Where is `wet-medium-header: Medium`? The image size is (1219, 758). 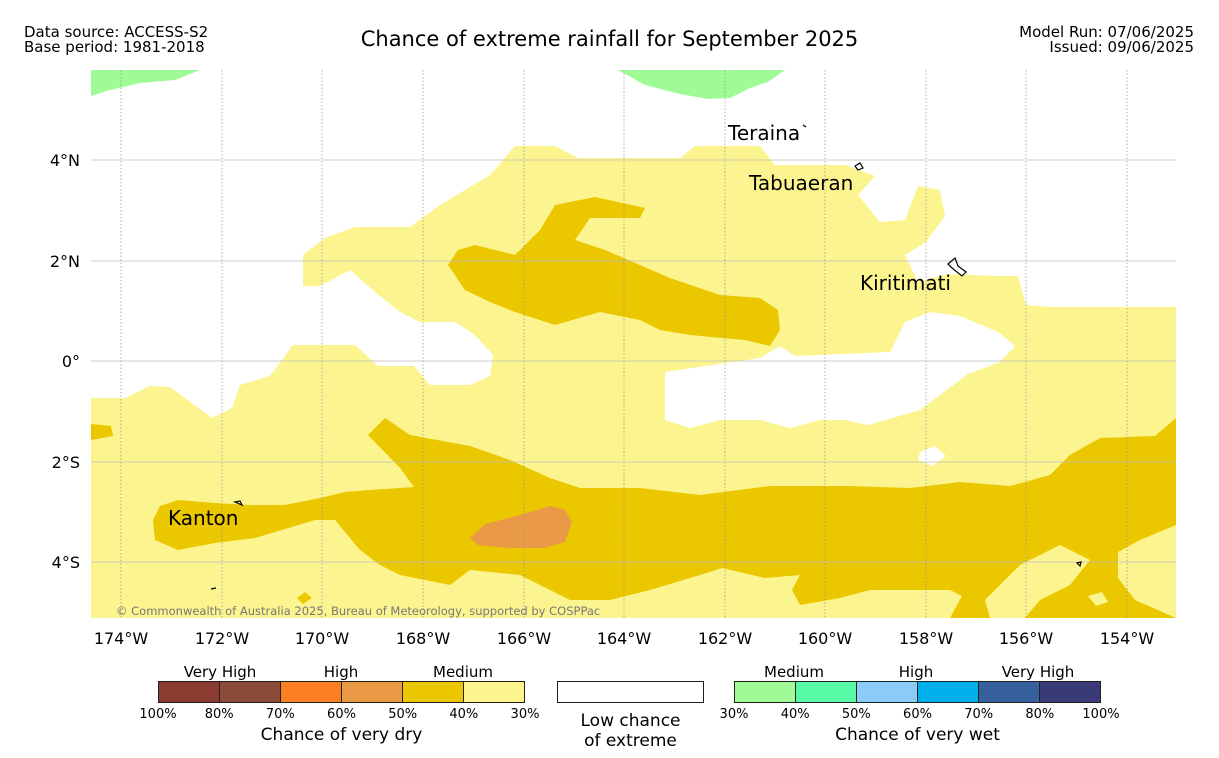
wet-medium-header: Medium is located at coordinates (794, 672).